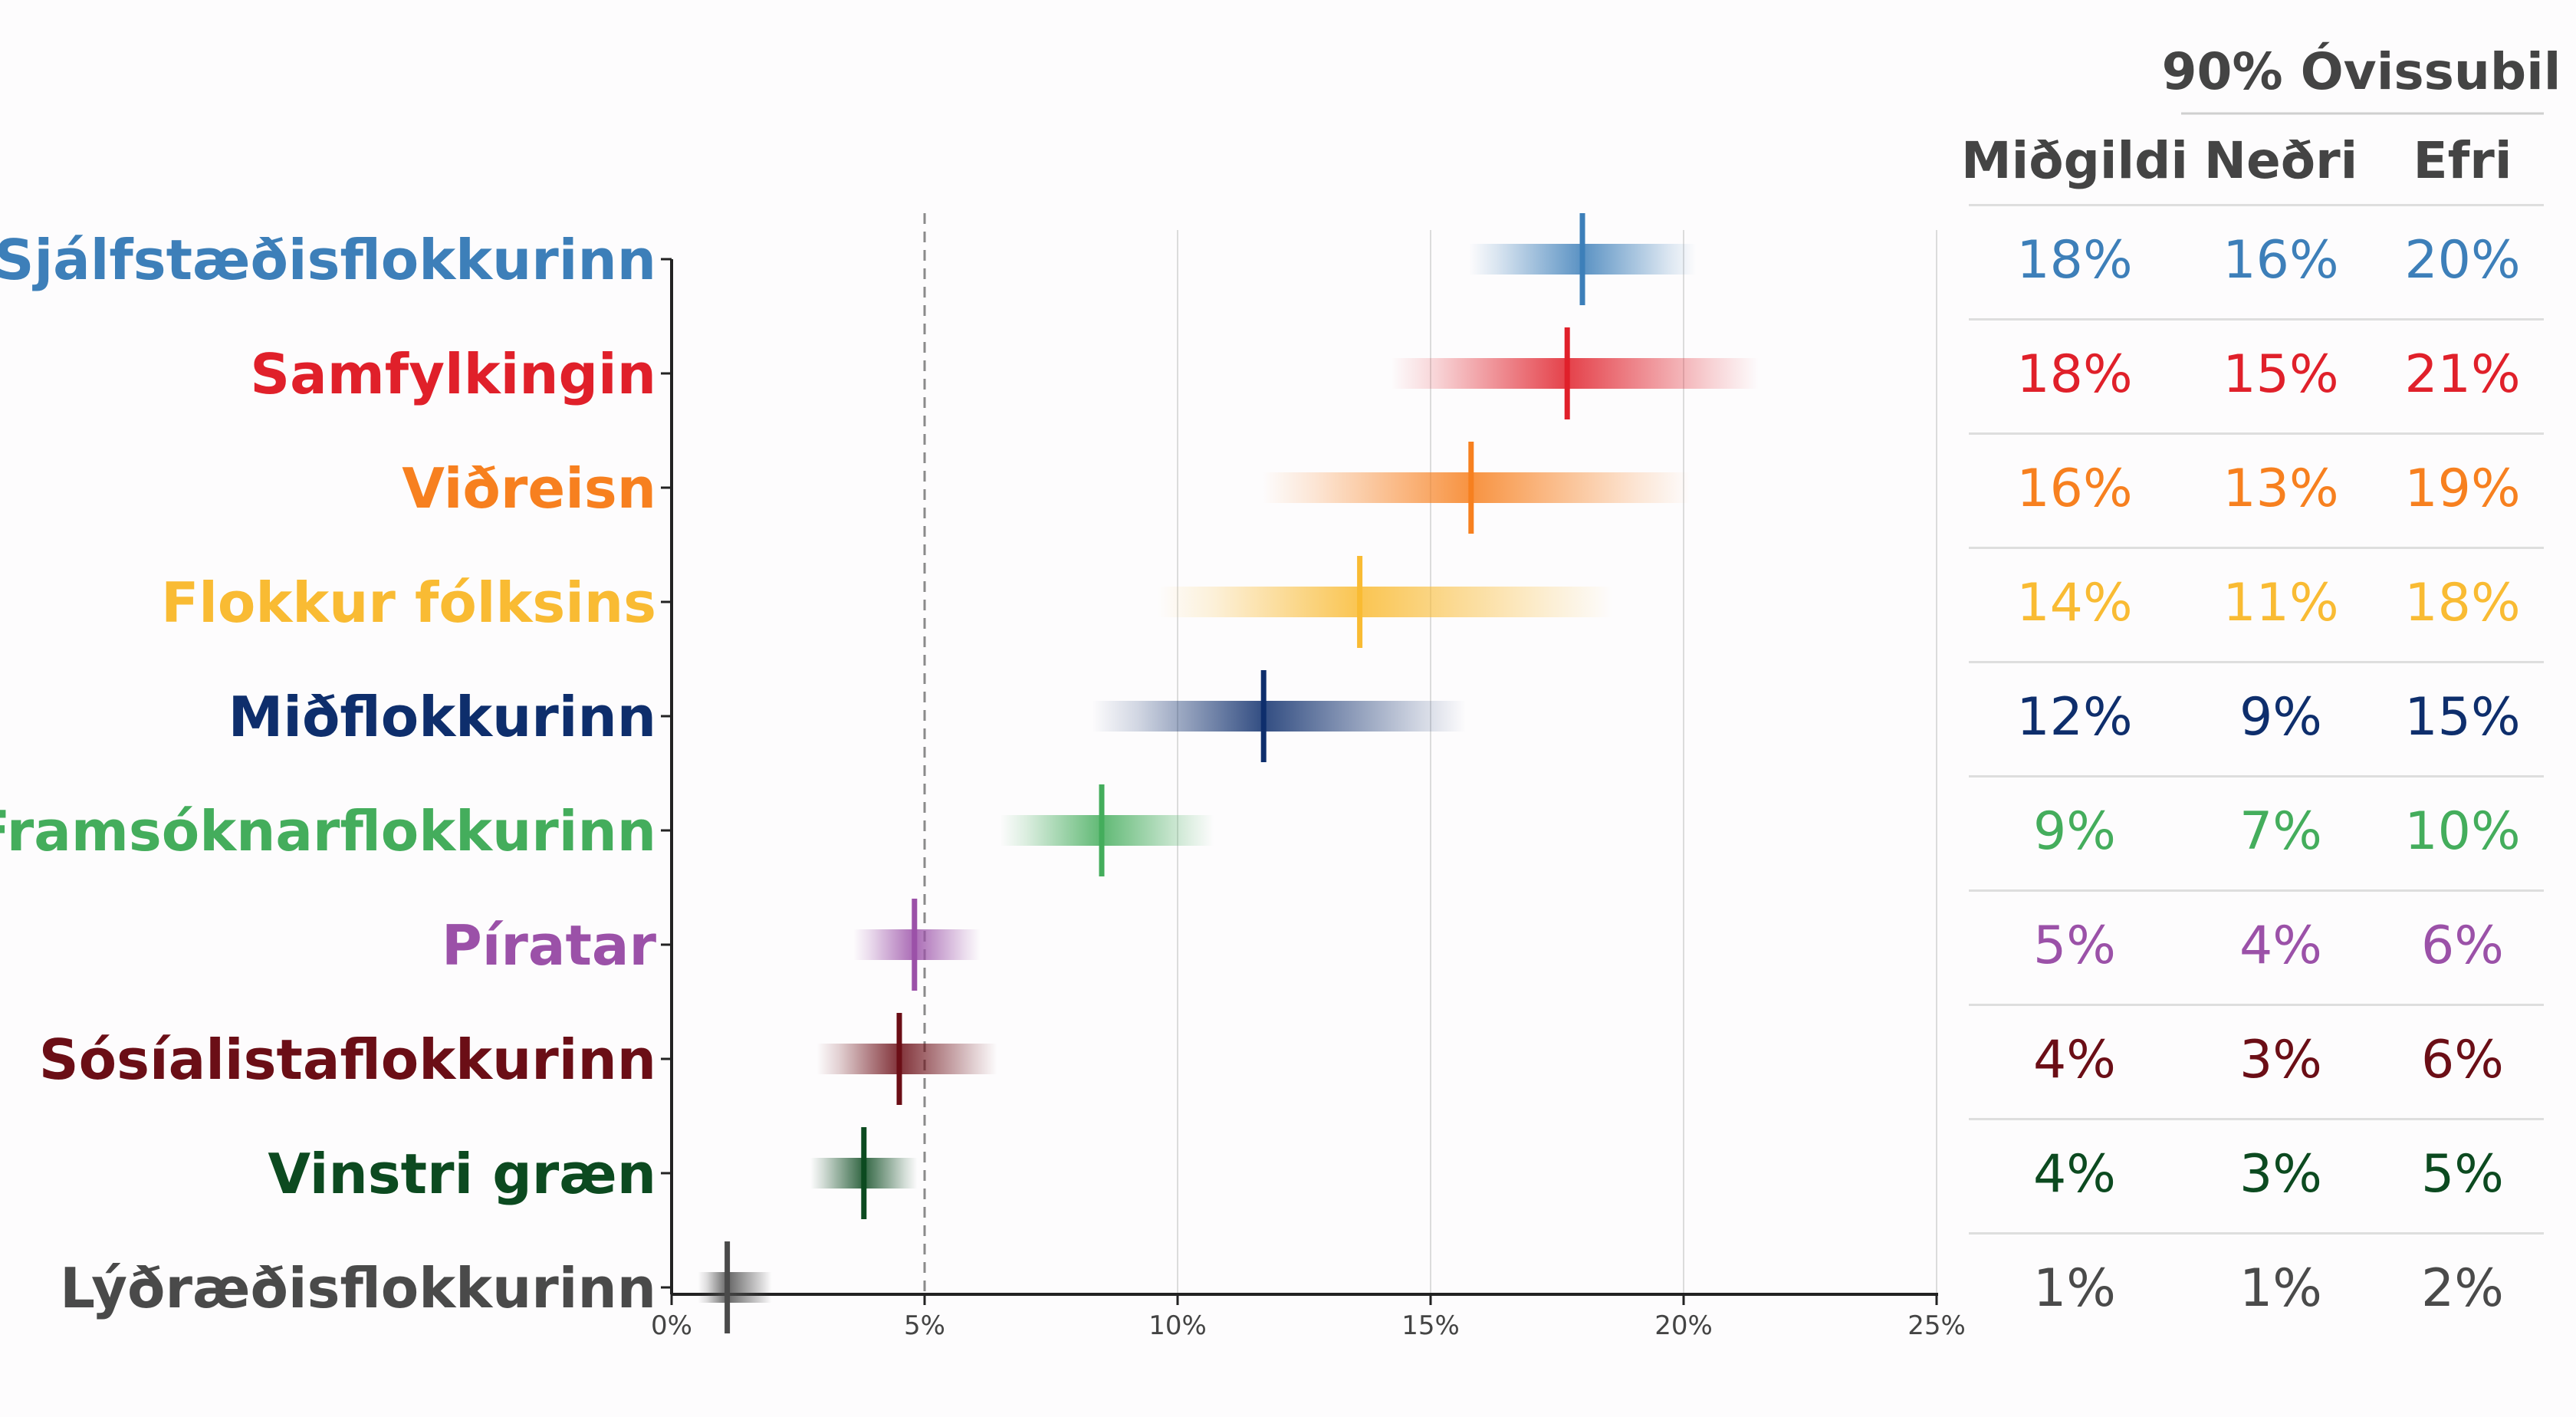 Image resolution: width=2576 pixels, height=1417 pixels. Describe the element at coordinates (462, 1174) in the screenshot. I see `party-label: Vinstri græn` at that location.